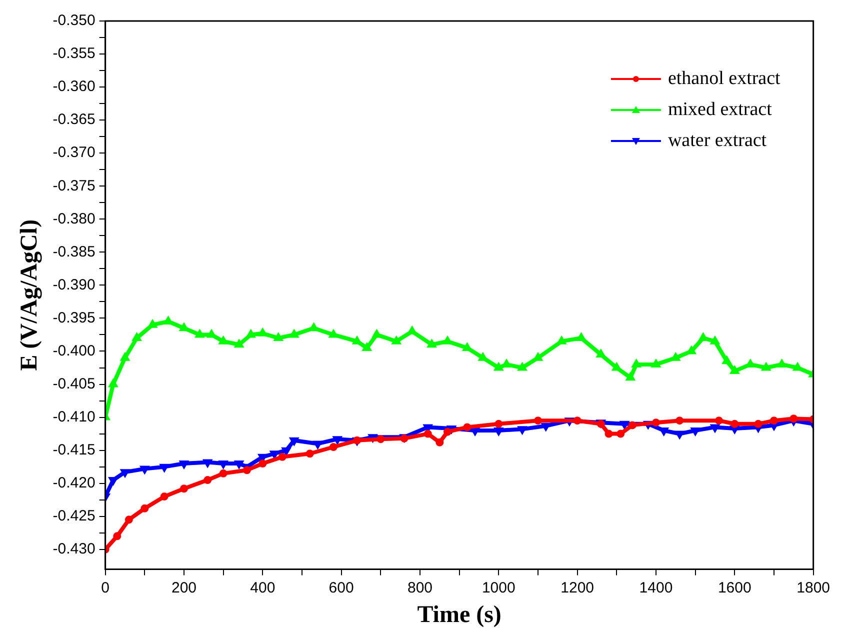 This screenshot has width=842, height=644. I want to click on y-tick-label: -0.360, so click(74, 87).